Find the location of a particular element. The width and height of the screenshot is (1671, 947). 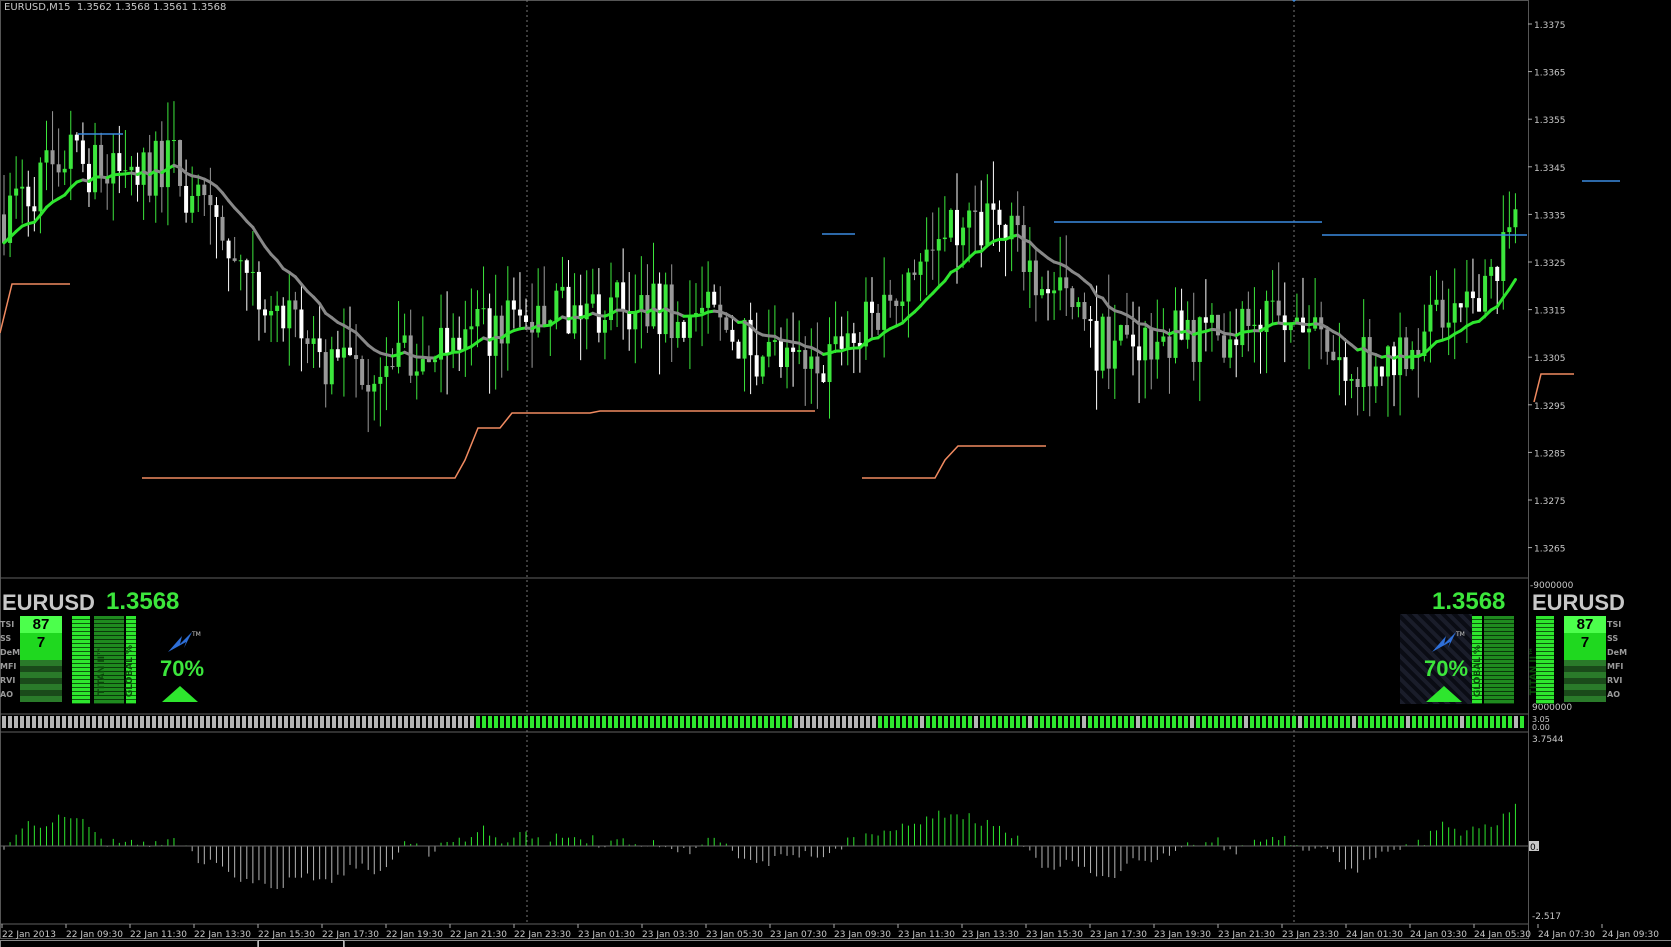

score-rows is located at coordinates (41, 681).